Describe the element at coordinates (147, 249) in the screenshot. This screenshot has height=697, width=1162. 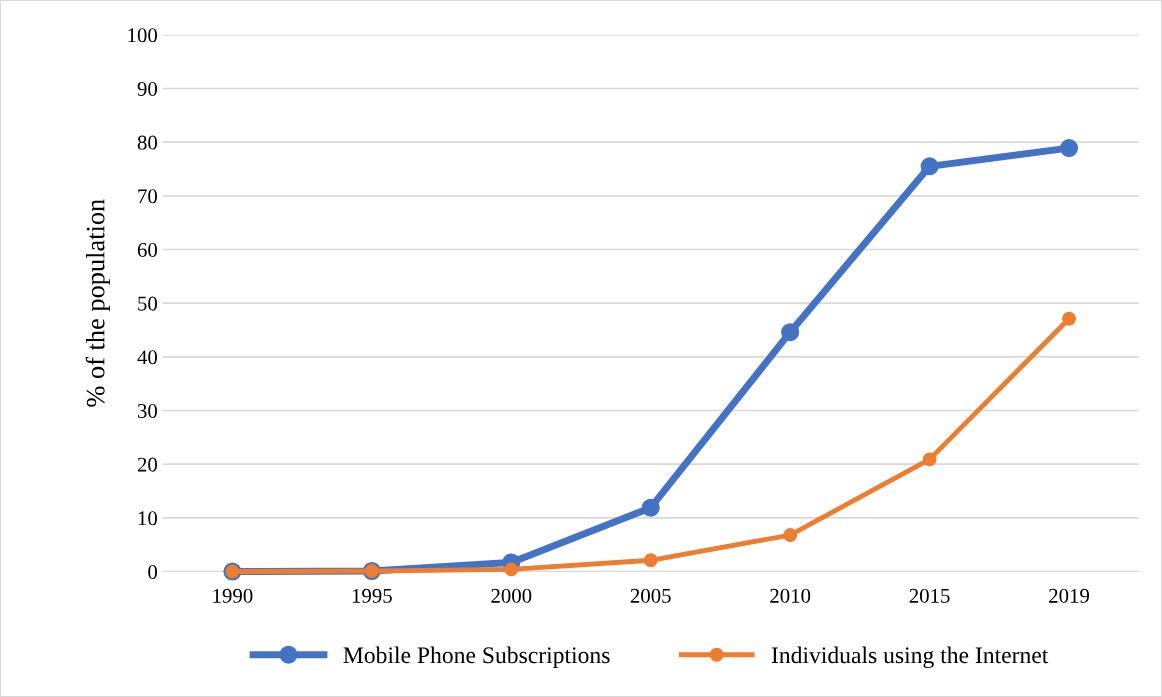
I see `y-tick-label: 60` at that location.